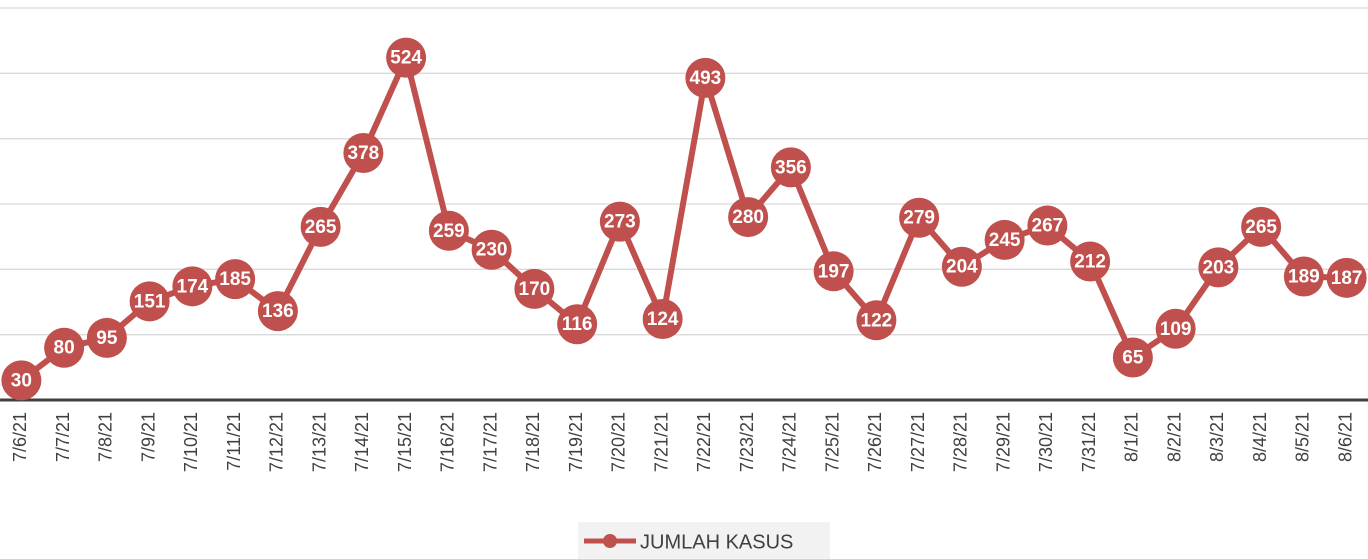 The height and width of the screenshot is (559, 1368). I want to click on x-tick-label: 7/12/21, so click(277, 442).